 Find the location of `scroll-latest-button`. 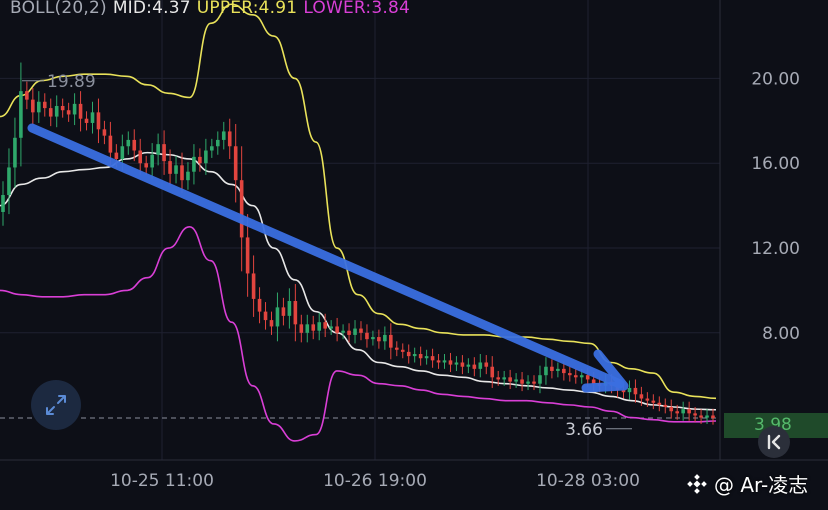

scroll-latest-button is located at coordinates (774, 442).